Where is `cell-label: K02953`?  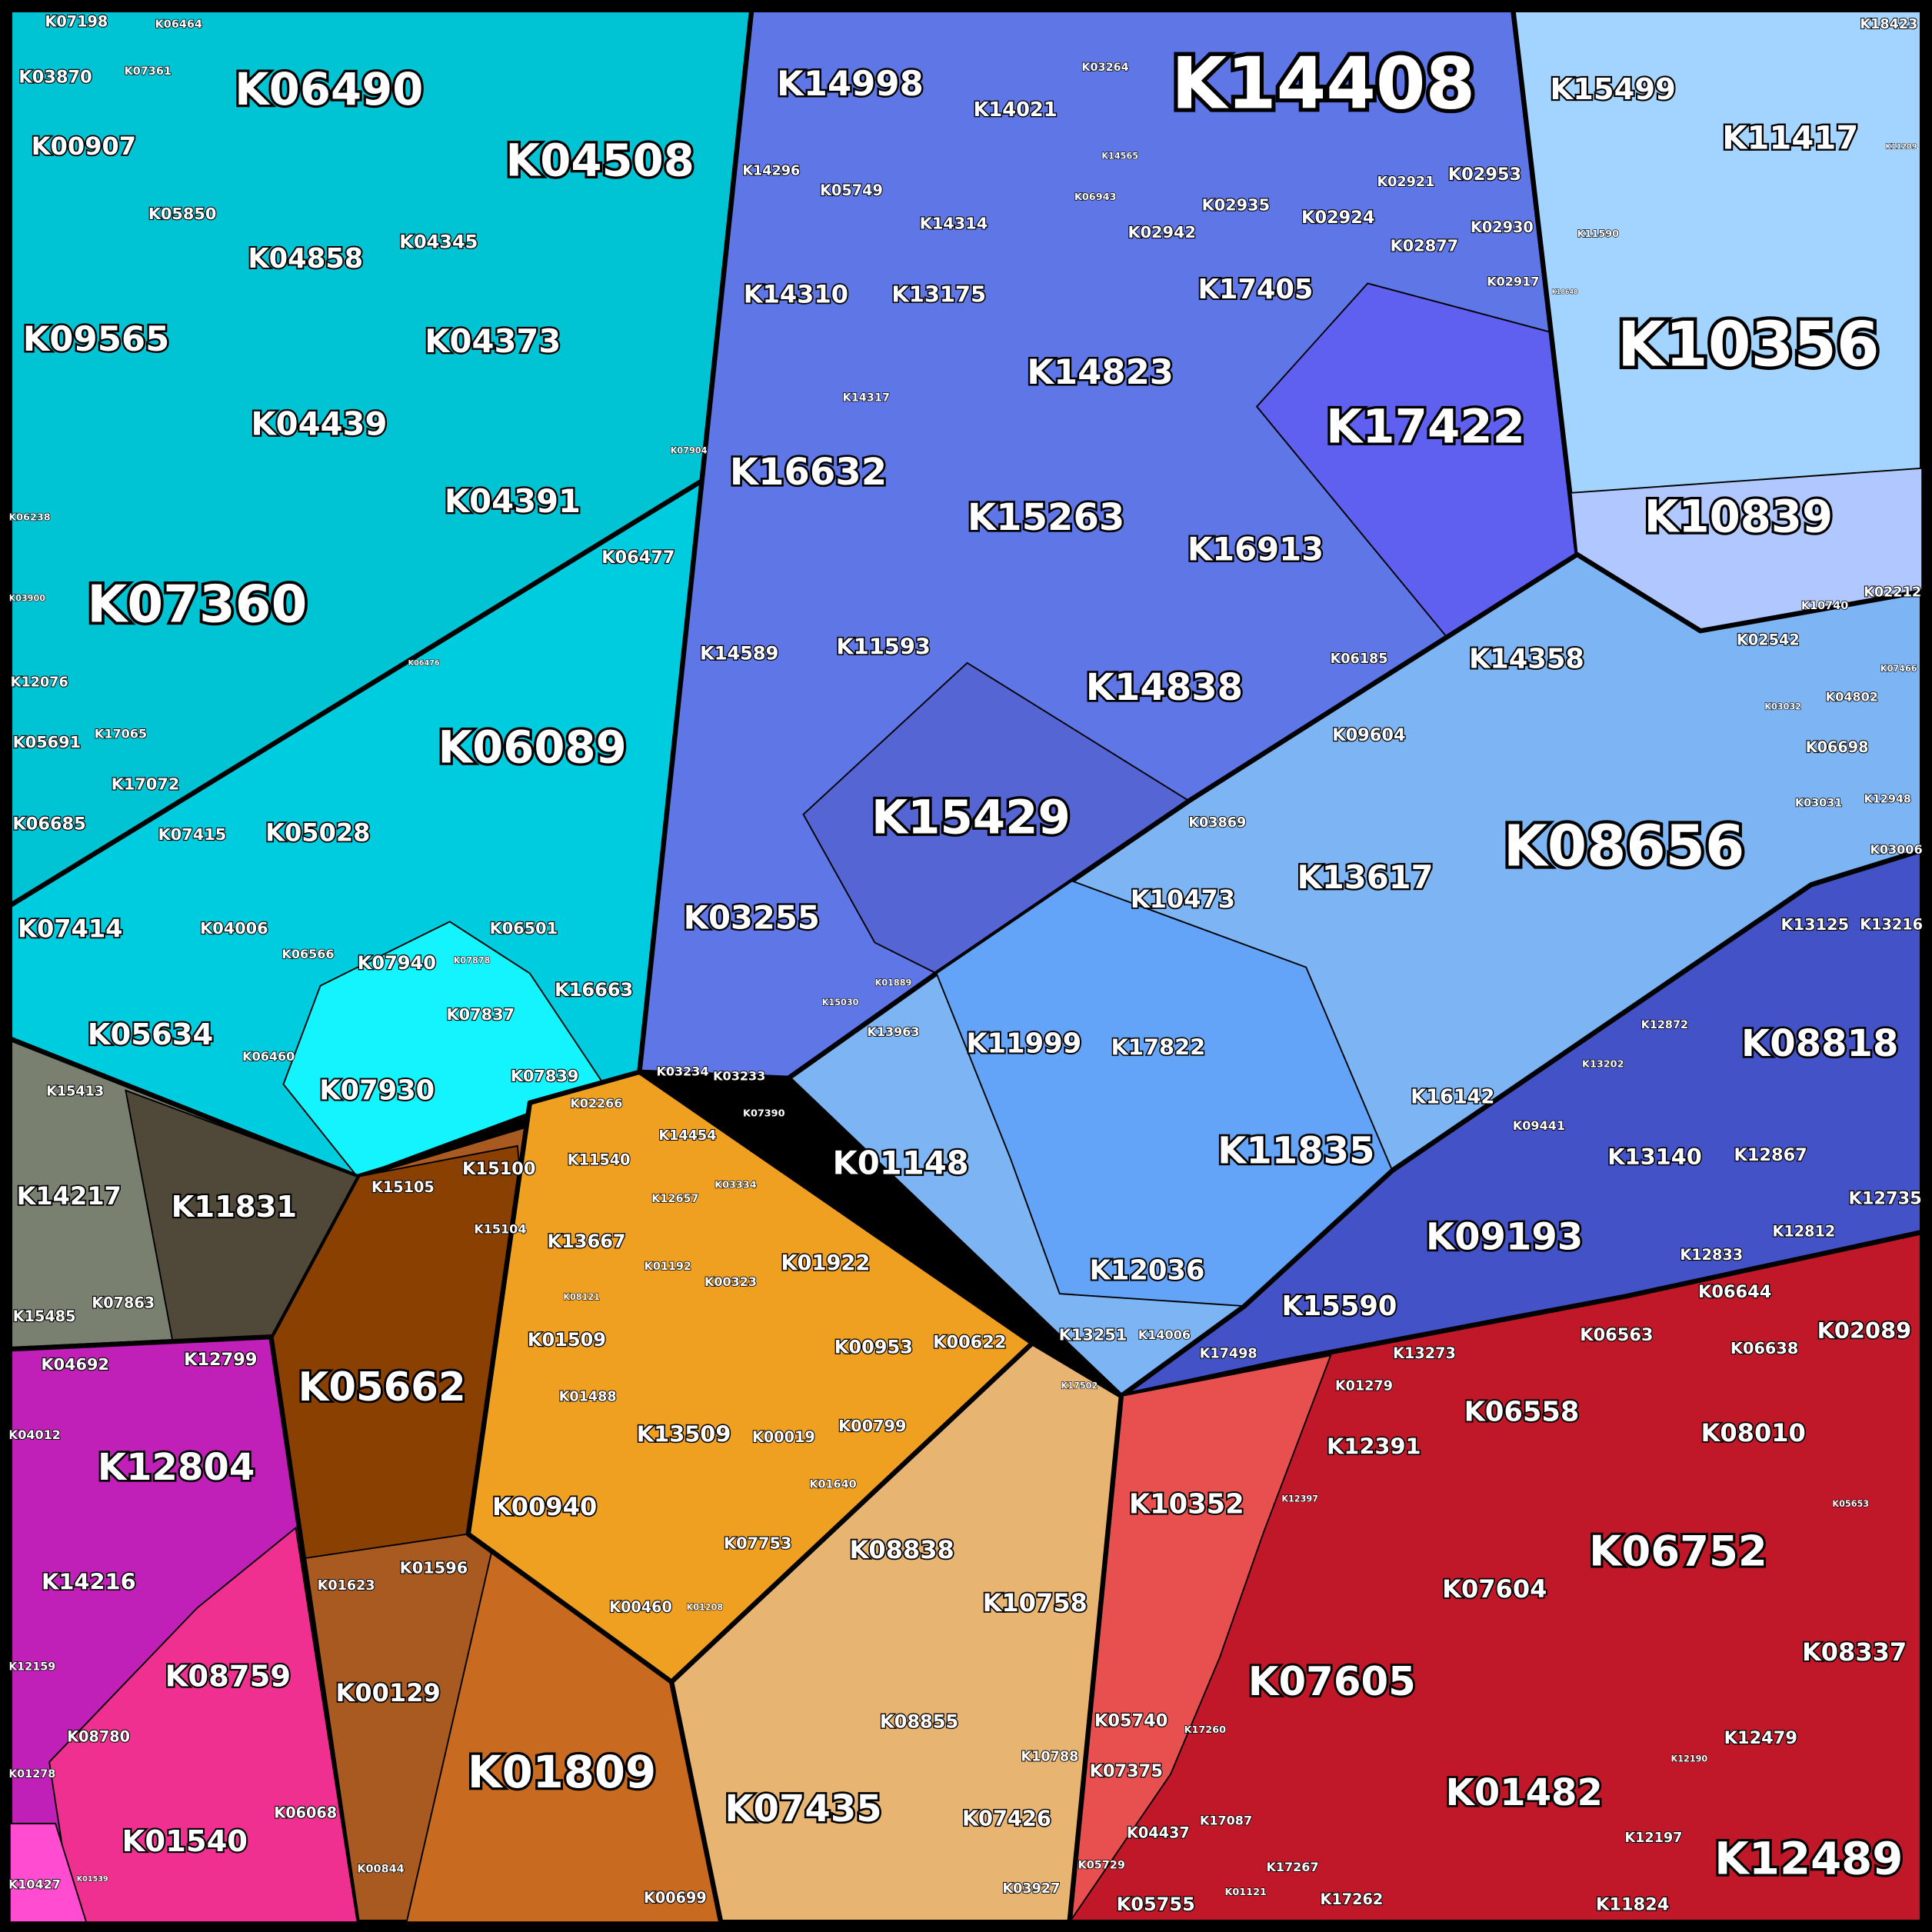
cell-label: K02953 is located at coordinates (1484, 175).